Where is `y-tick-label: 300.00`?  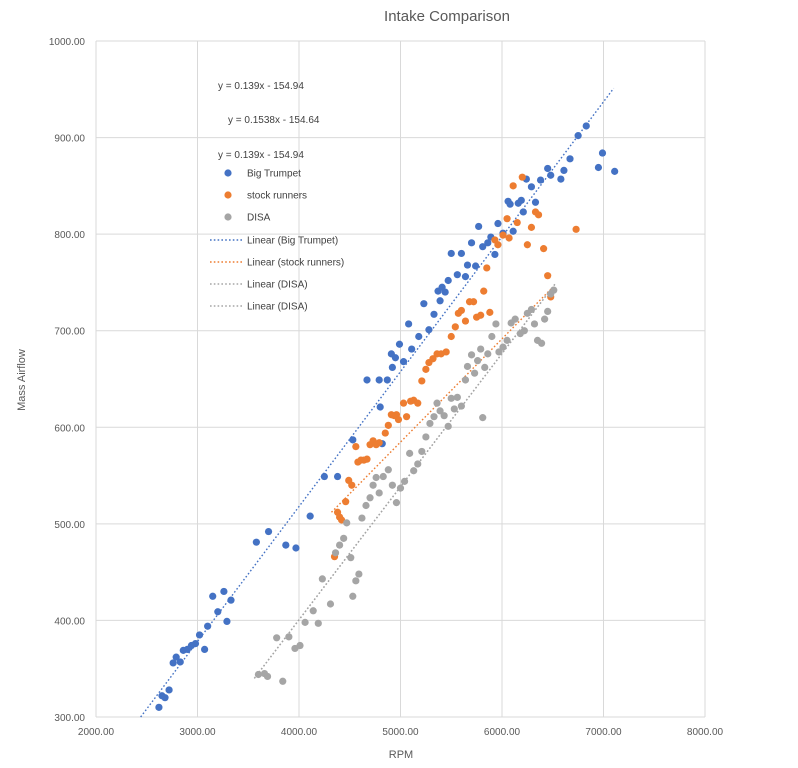 y-tick-label: 300.00 is located at coordinates (69, 718).